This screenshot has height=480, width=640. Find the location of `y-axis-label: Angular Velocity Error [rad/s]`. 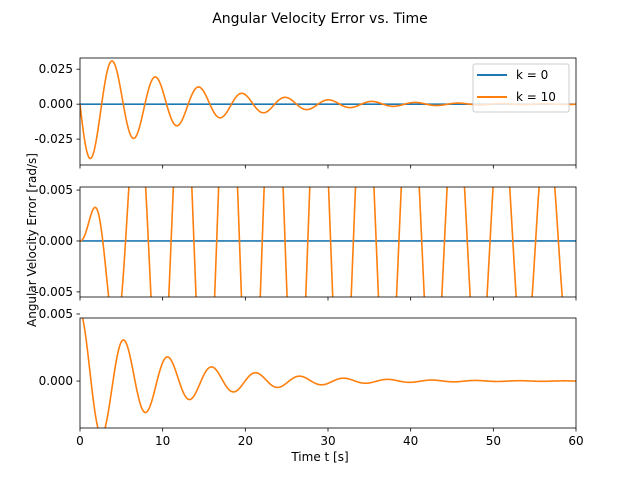

y-axis-label: Angular Velocity Error [rad/s] is located at coordinates (32, 240).